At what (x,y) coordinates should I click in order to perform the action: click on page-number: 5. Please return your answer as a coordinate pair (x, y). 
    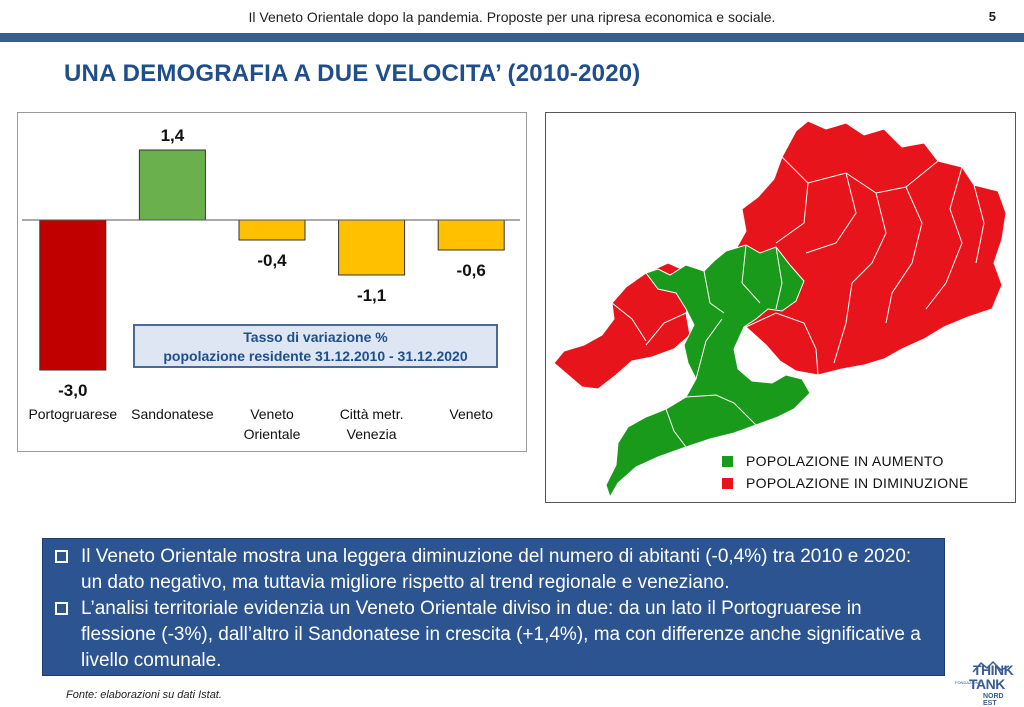
    Looking at the image, I should click on (992, 16).